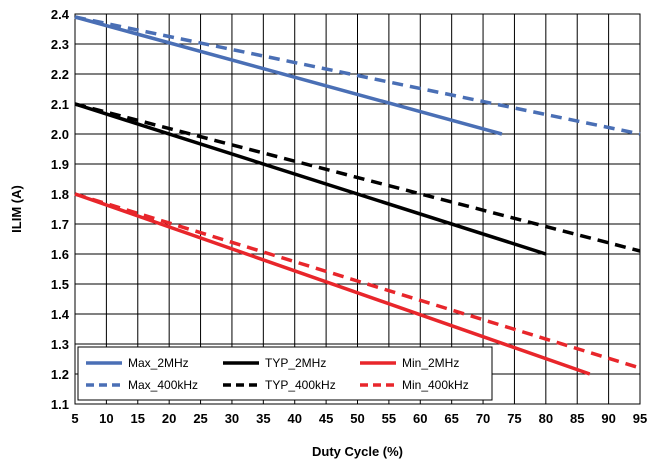  Describe the element at coordinates (60, 314) in the screenshot. I see `y-tick-label: 1.4` at that location.